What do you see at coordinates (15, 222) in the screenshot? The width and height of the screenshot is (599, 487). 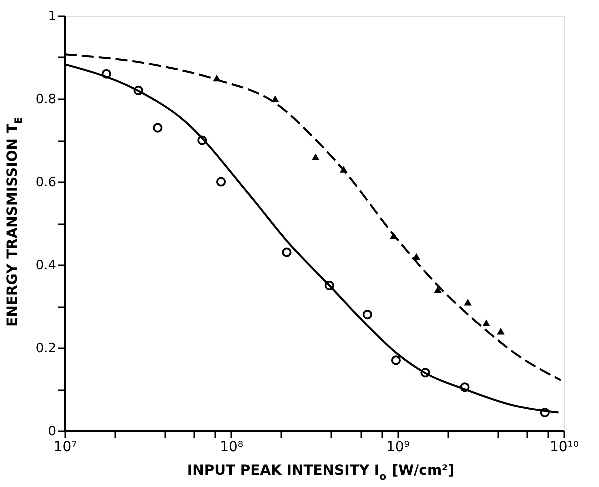 I see `y-axis-title: ENERGY TRANSMISSION TE` at bounding box center [15, 222].